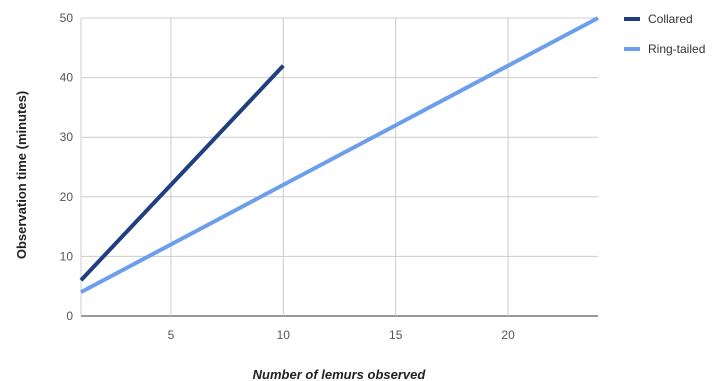 The width and height of the screenshot is (727, 381). What do you see at coordinates (67, 18) in the screenshot?
I see `y-tick-label-50: 50` at bounding box center [67, 18].